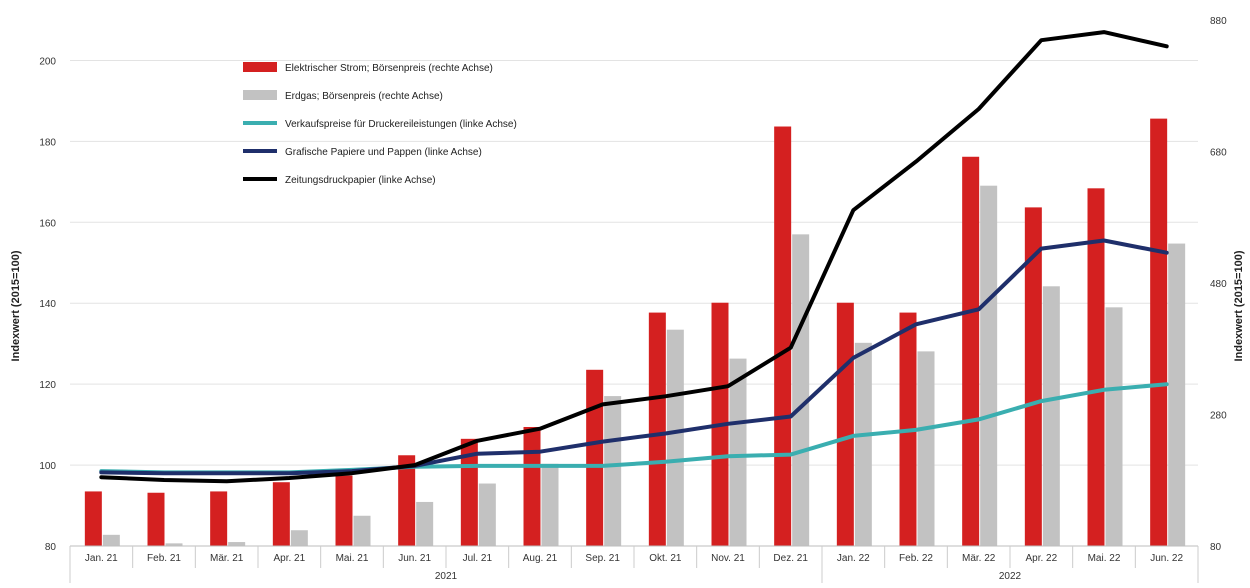 Image resolution: width=1250 pixels, height=588 pixels. I want to click on y-right-tick-label: 880, so click(1218, 21).